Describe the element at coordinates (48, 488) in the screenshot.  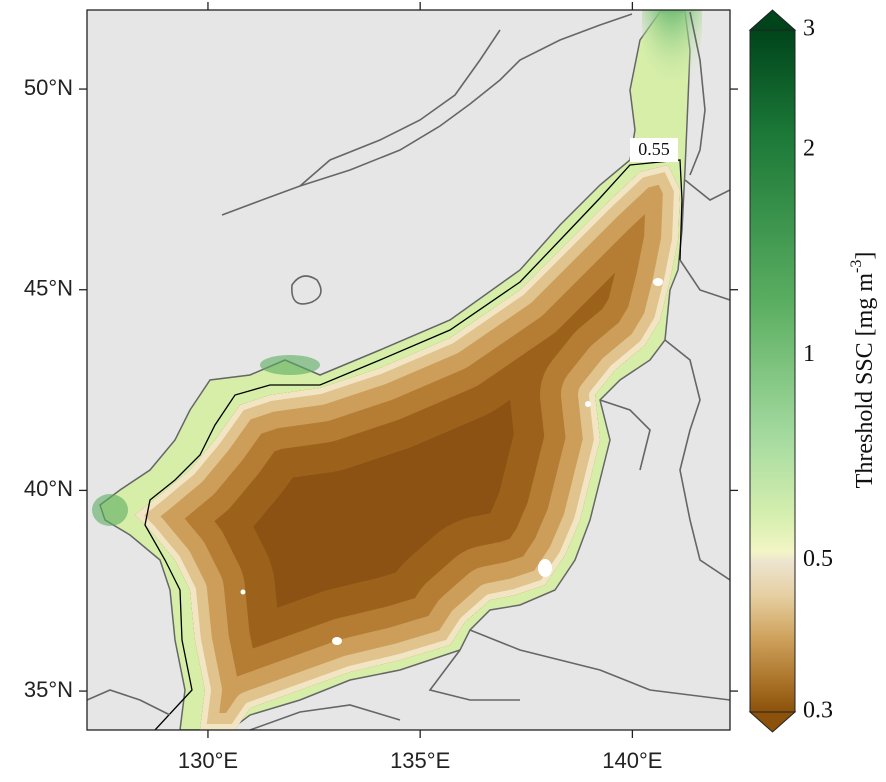
I see `y-tick-label: 40°N` at that location.